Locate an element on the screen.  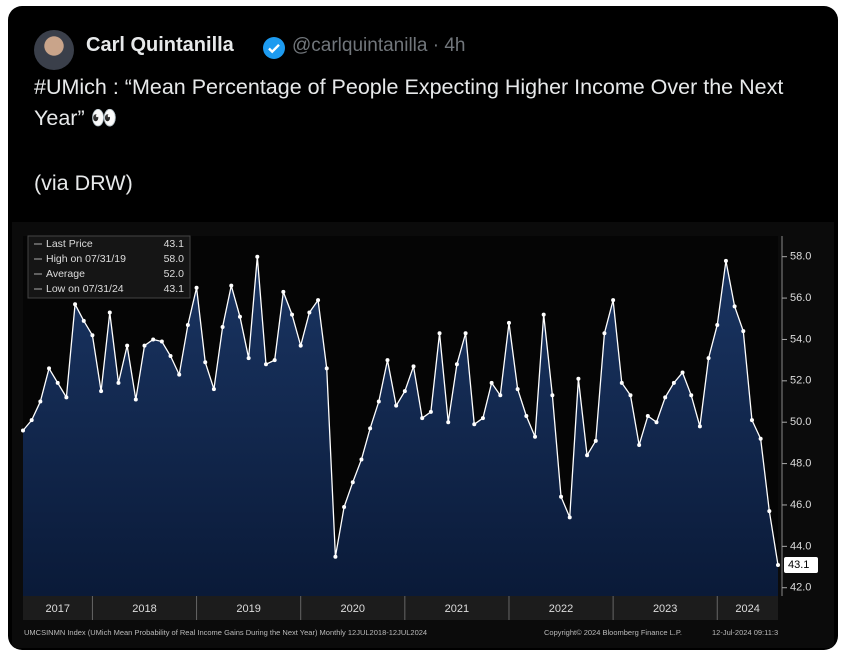
last-price-tag: 43.1 is located at coordinates (798, 565).